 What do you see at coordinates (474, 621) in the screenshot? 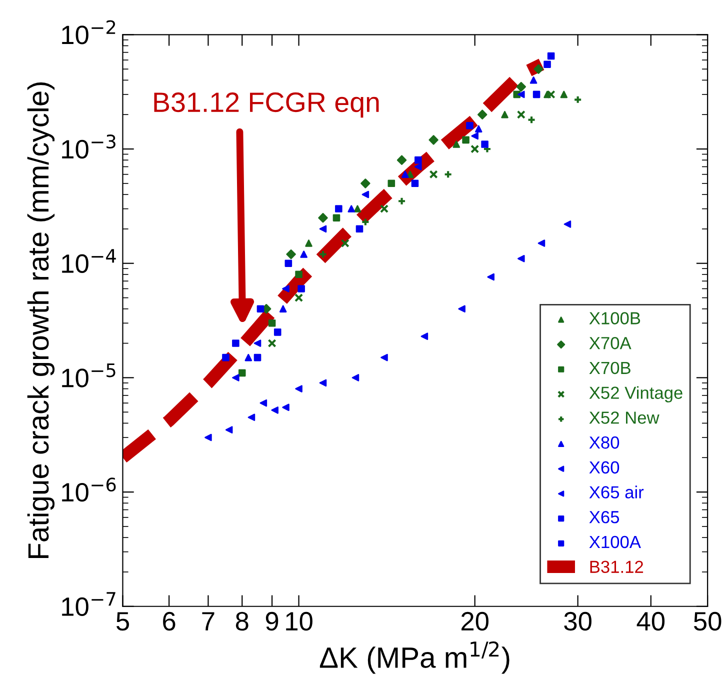
I see `x-tick-label: 20` at bounding box center [474, 621].